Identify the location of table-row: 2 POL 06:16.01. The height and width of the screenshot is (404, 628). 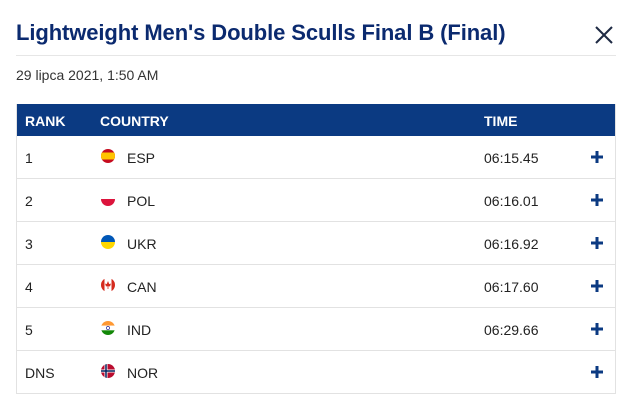
(316, 200).